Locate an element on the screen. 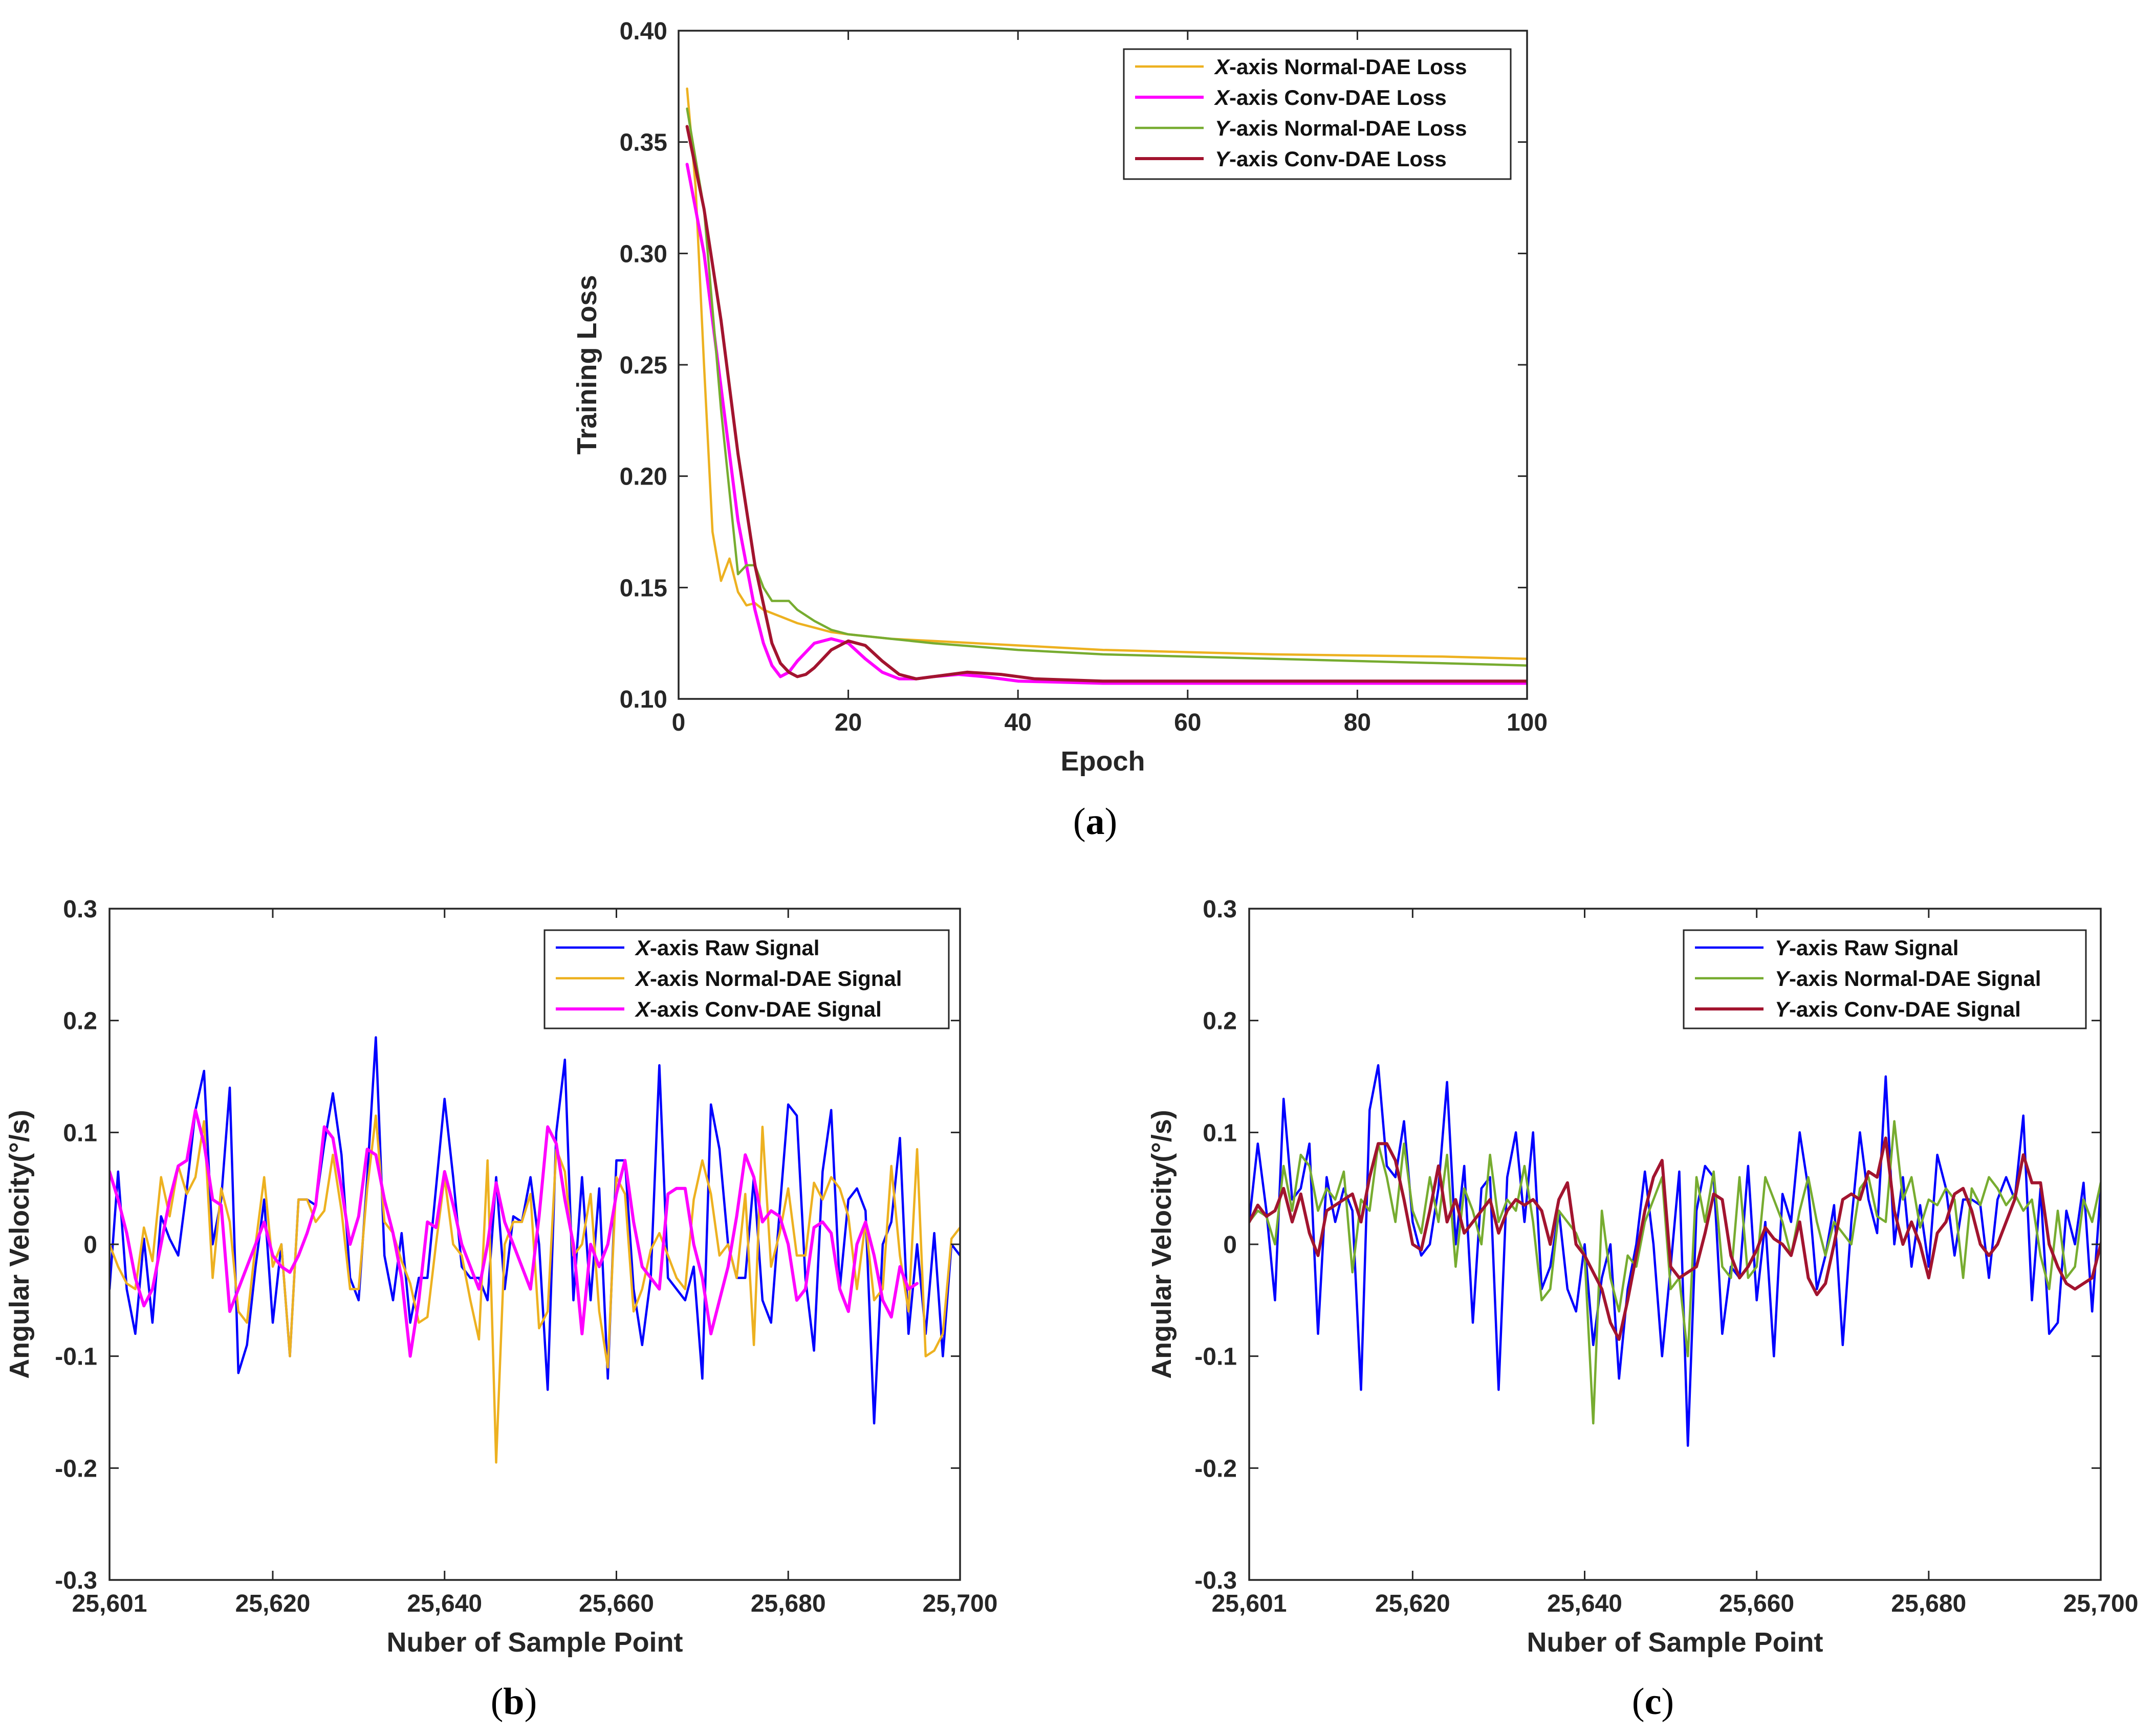 This screenshot has height=1736, width=2155. panel-caption-letter: a is located at coordinates (1095, 822).